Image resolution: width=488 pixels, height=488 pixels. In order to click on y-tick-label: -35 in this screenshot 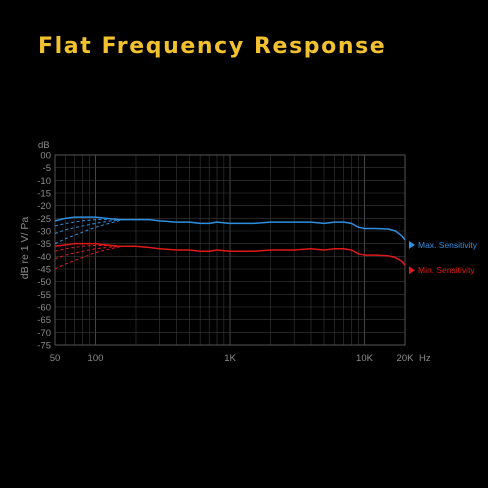, I will do `click(44, 244)`.